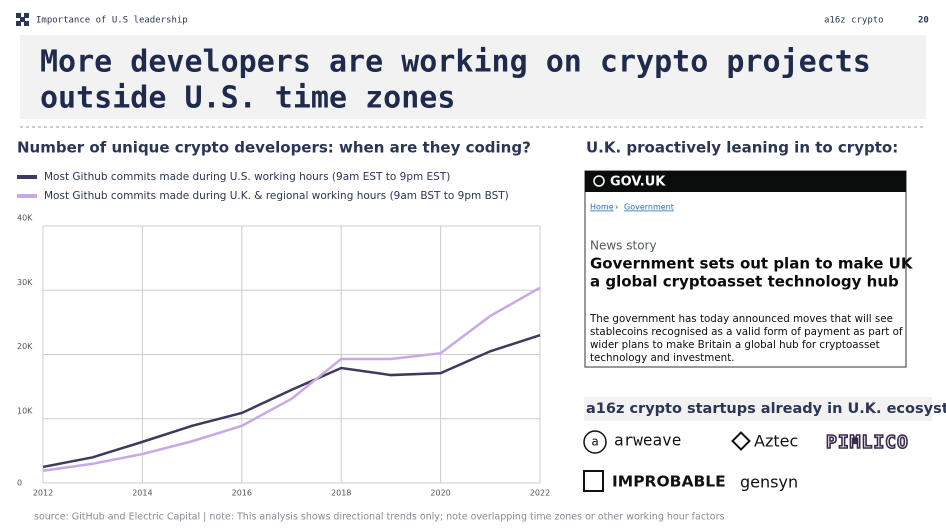  I want to click on x-tick-label: 2016, so click(242, 493).